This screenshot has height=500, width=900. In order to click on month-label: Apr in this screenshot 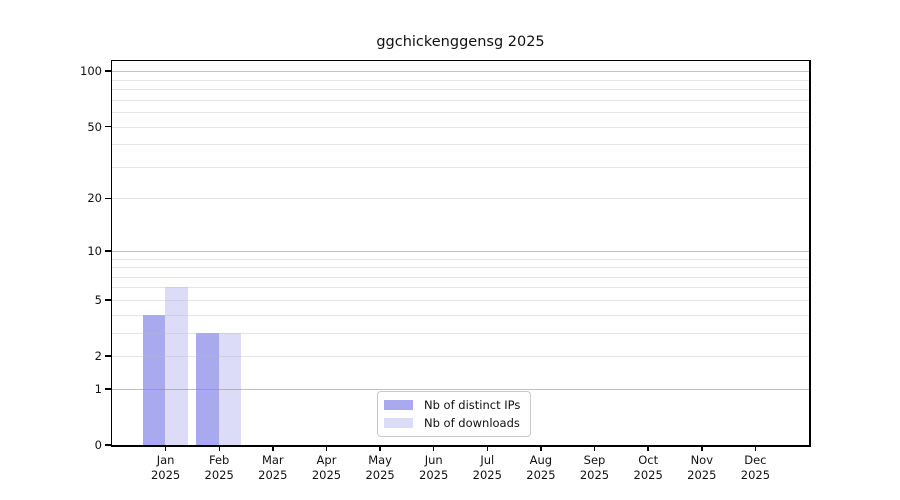, I will do `click(326, 460)`.